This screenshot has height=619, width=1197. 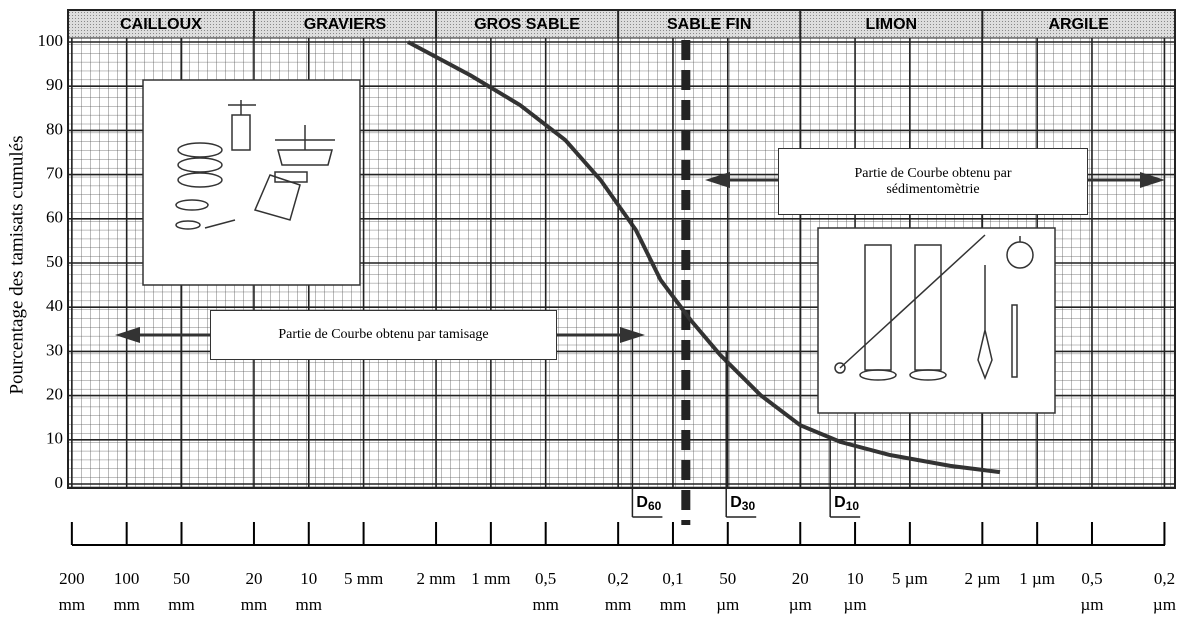 What do you see at coordinates (72, 591) in the screenshot?
I see `x-tick-label: 200 mm` at bounding box center [72, 591].